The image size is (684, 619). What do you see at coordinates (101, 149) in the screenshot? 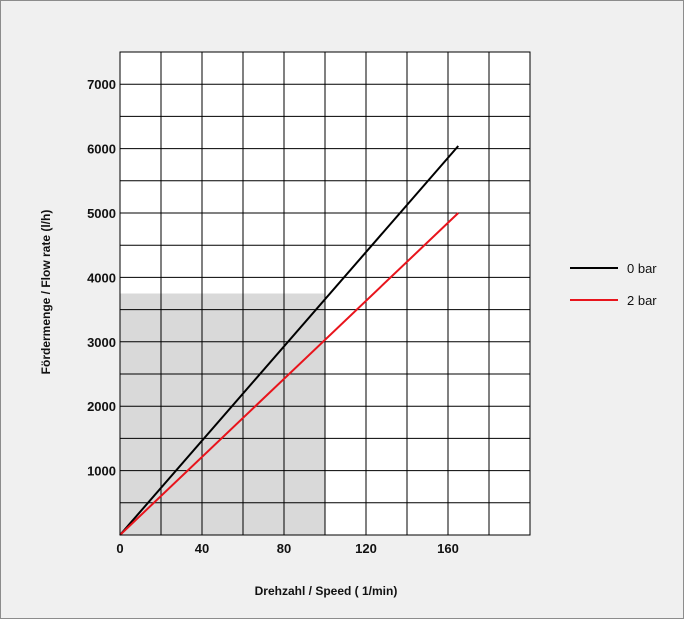
I see `y-tick-label: 6000` at bounding box center [101, 149].